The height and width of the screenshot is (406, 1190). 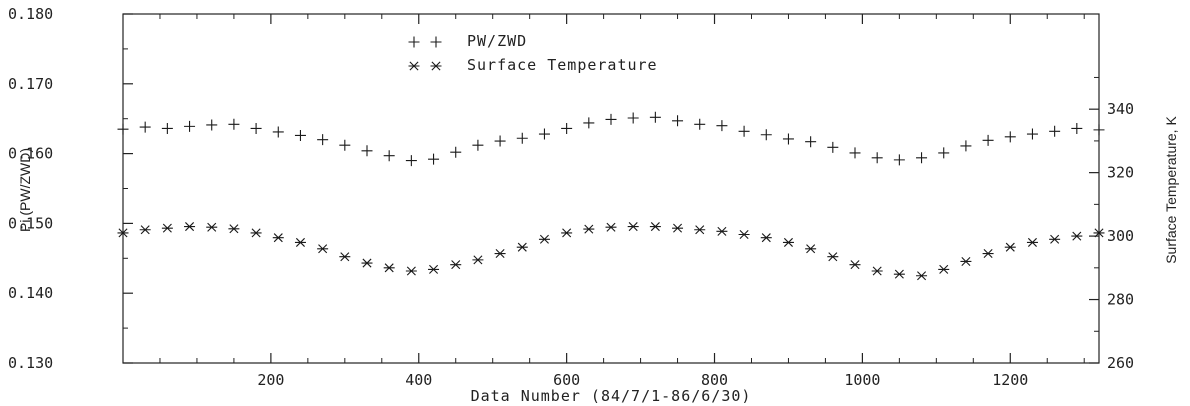 What do you see at coordinates (436, 66) in the screenshot?
I see `legend-asterisk-glyph` at bounding box center [436, 66].